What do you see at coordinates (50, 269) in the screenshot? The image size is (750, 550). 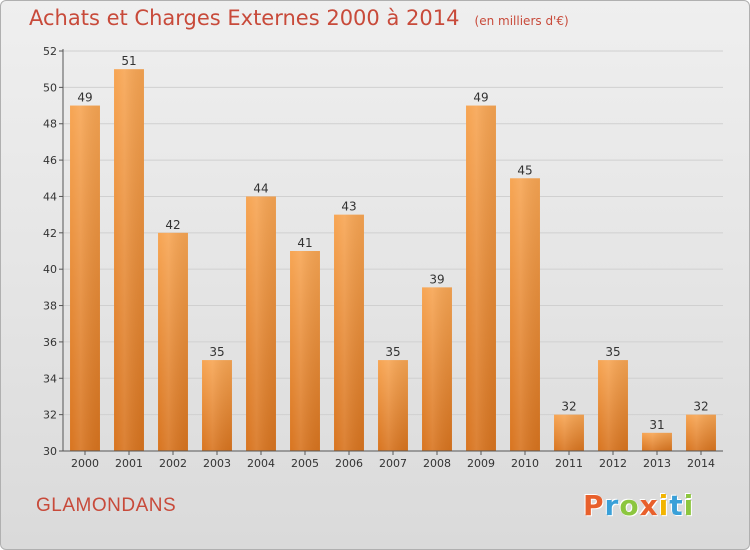 I see `y-tick-label: 40` at bounding box center [50, 269].